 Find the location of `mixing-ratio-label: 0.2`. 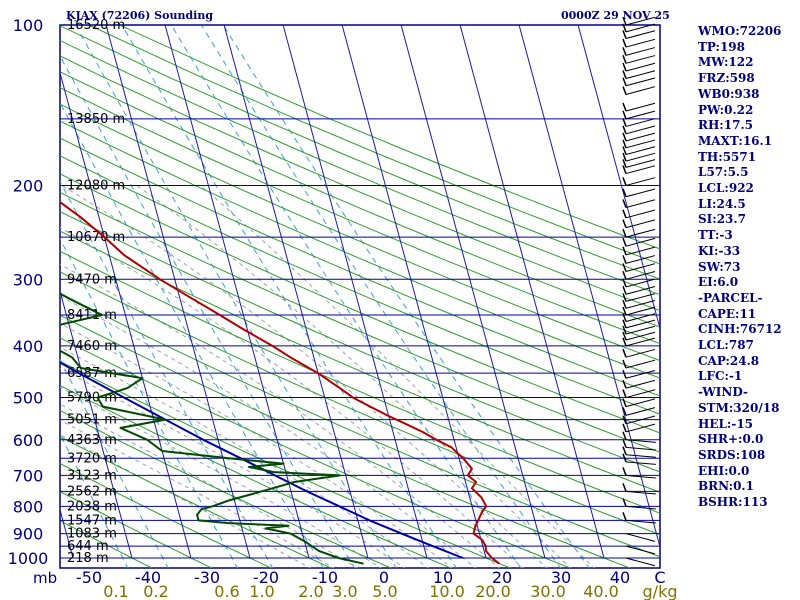

mixing-ratio-label: 0.2 is located at coordinates (155, 591).